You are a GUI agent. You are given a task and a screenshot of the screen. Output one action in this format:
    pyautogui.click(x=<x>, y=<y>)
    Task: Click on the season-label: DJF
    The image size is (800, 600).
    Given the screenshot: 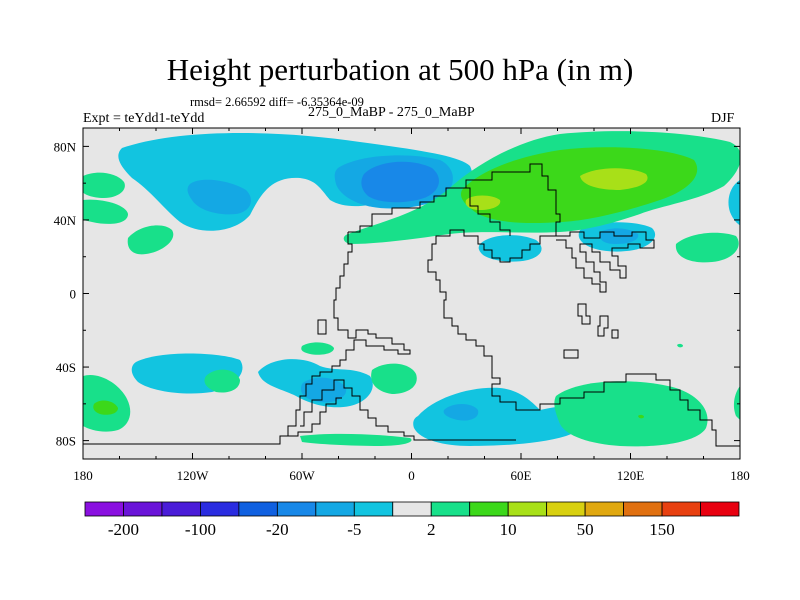 What is the action you would take?
    pyautogui.click(x=723, y=118)
    